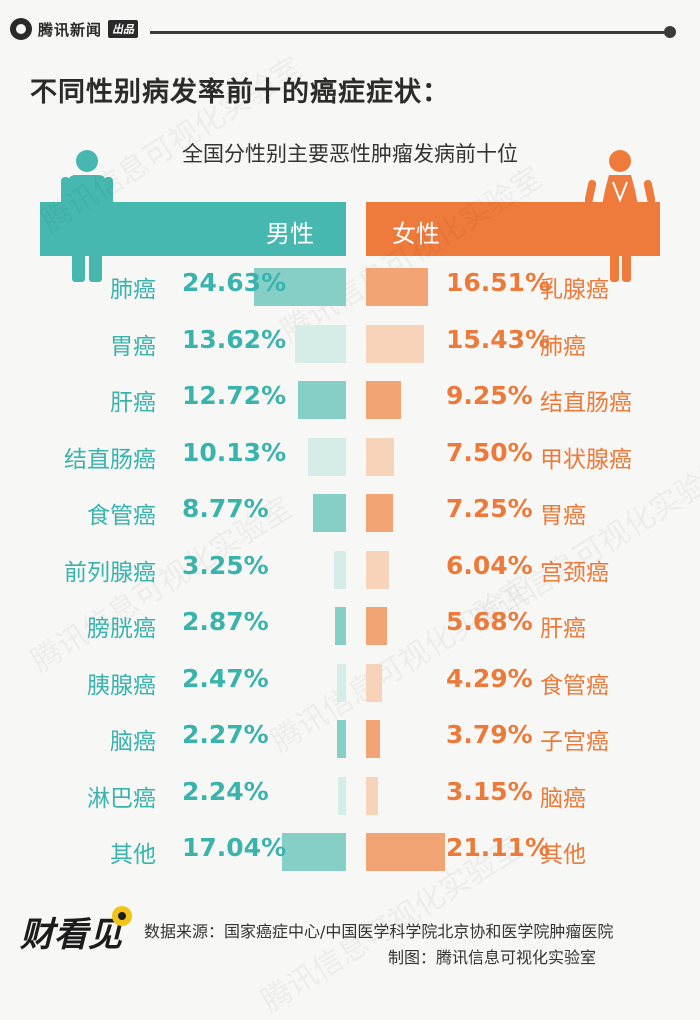  I want to click on male-value-label: 10.13%, so click(234, 452).